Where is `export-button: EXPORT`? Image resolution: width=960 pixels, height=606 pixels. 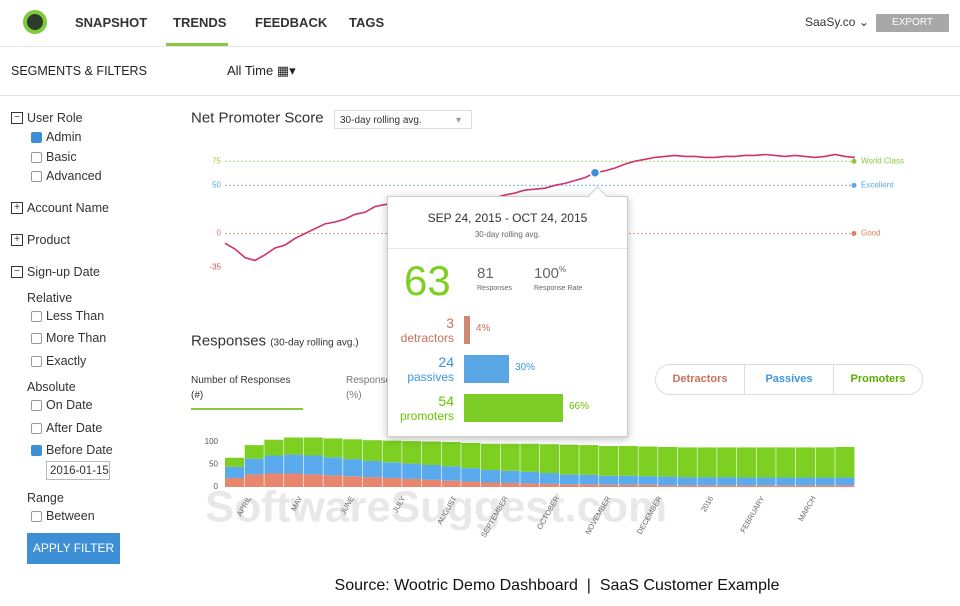 export-button: EXPORT is located at coordinates (912, 23).